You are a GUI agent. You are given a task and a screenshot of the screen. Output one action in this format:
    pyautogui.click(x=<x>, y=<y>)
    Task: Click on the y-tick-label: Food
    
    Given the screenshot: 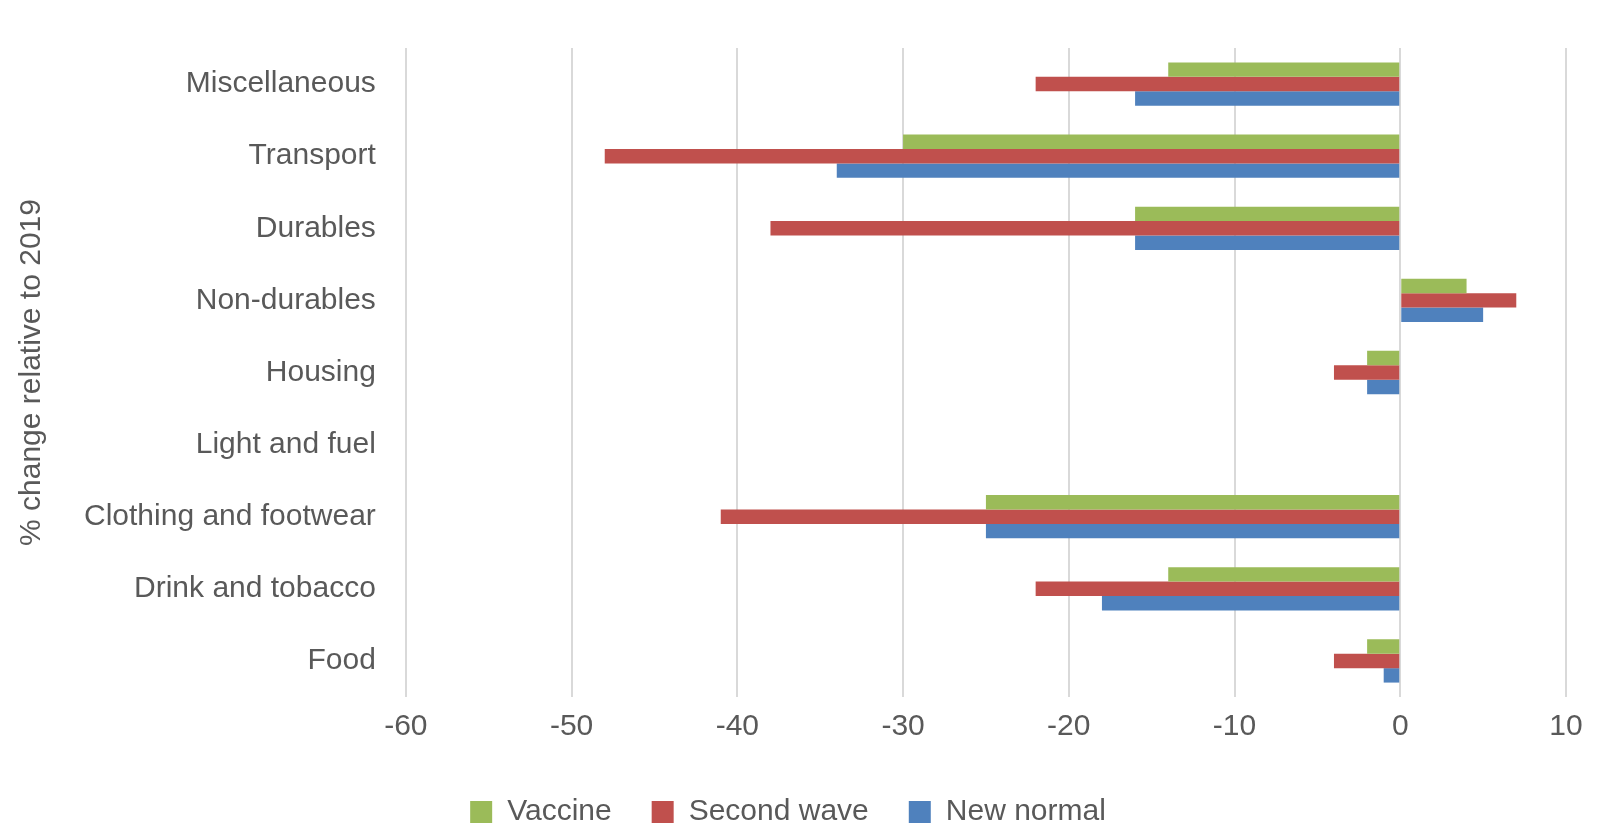 What is the action you would take?
    pyautogui.click(x=341, y=659)
    